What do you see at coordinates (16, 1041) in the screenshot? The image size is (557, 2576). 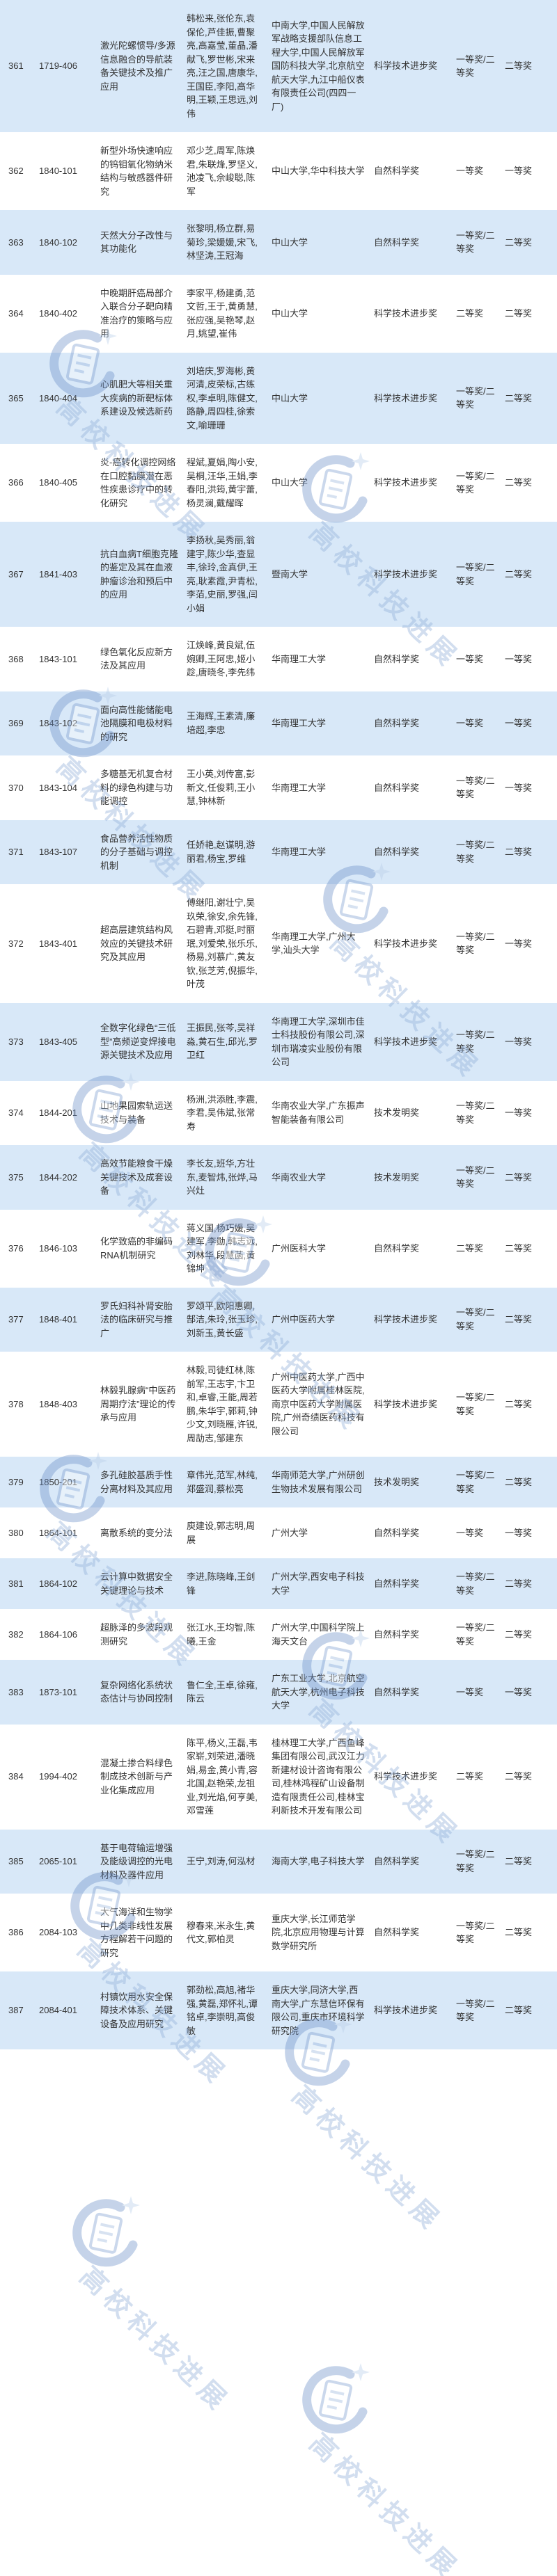 I see `row-number: 373` at bounding box center [16, 1041].